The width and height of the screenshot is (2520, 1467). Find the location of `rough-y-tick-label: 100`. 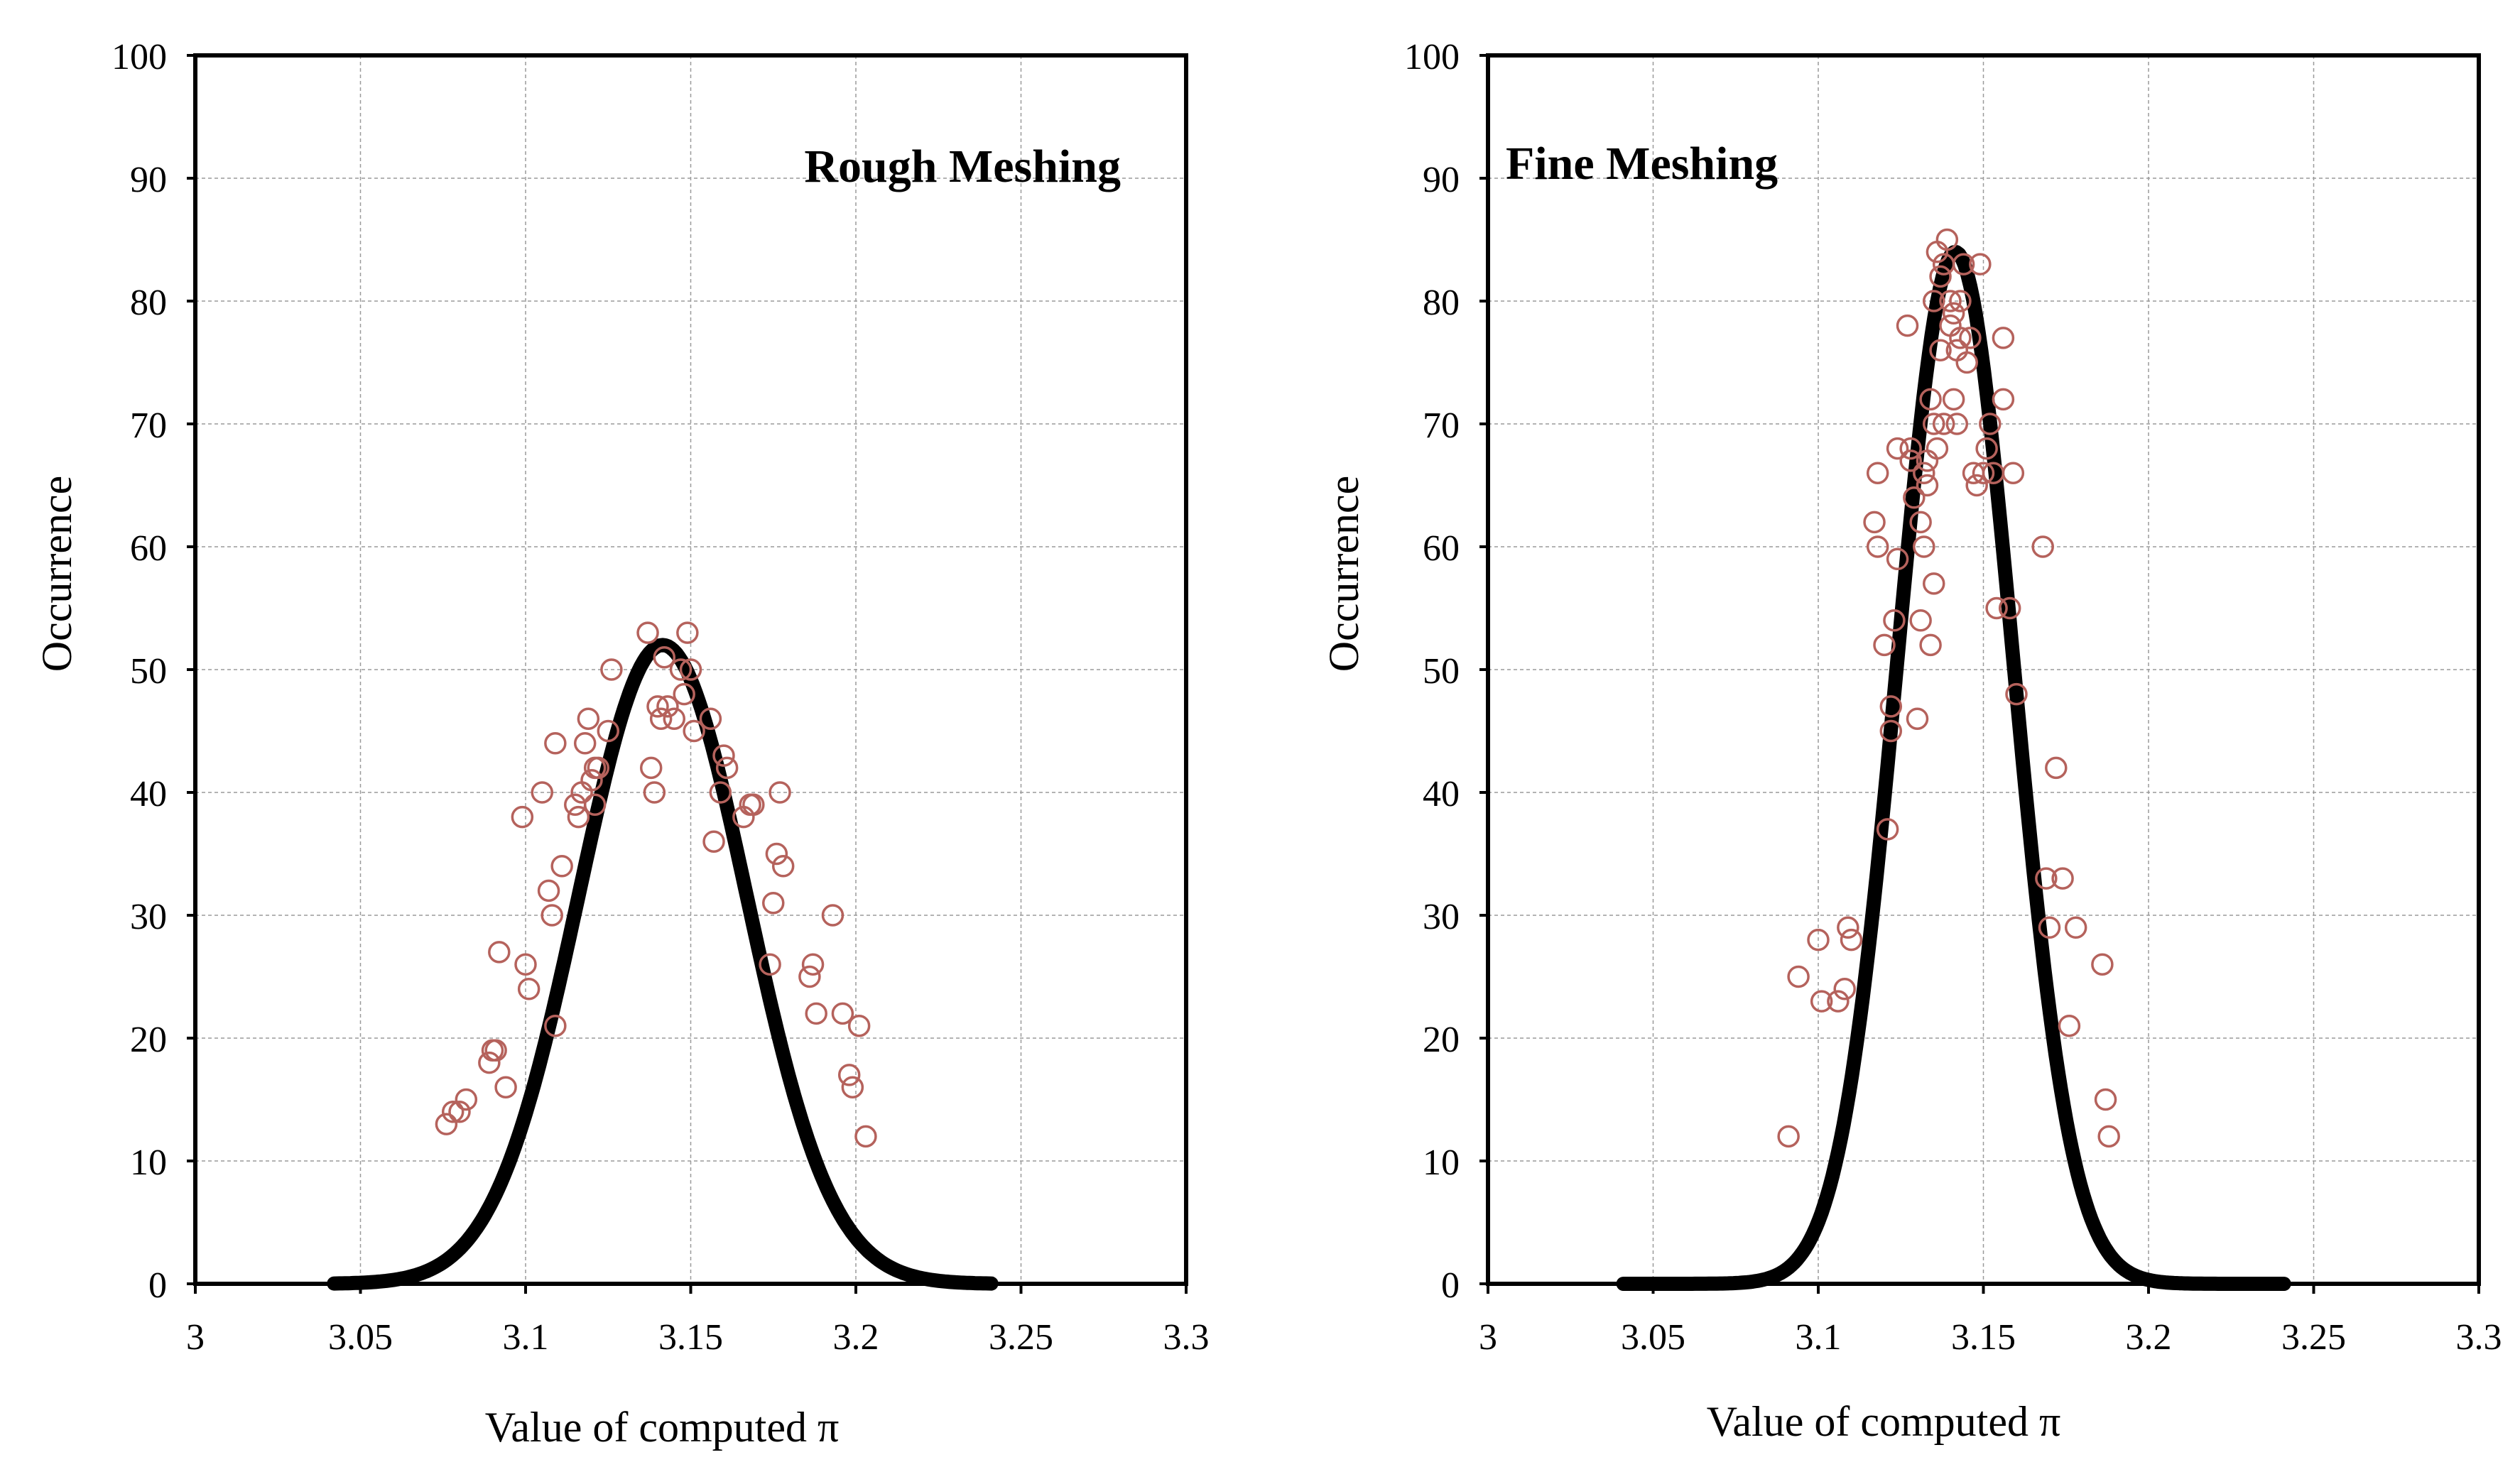

rough-y-tick-label: 100 is located at coordinates (140, 57).